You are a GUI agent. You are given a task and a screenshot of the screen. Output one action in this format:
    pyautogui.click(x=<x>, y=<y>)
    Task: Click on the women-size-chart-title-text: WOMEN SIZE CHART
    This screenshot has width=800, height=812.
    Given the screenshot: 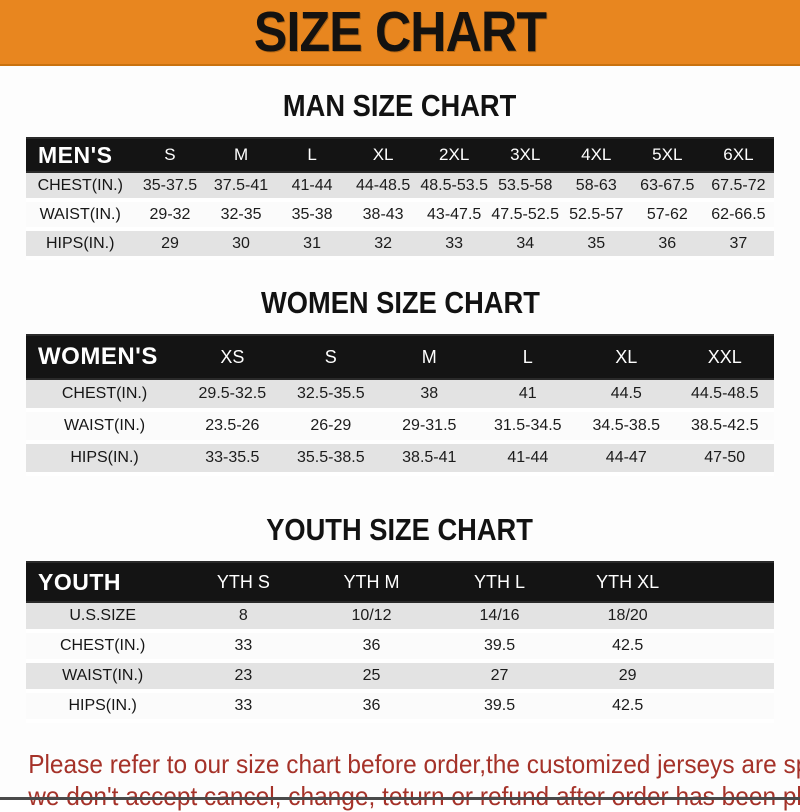 What is the action you would take?
    pyautogui.click(x=400, y=302)
    